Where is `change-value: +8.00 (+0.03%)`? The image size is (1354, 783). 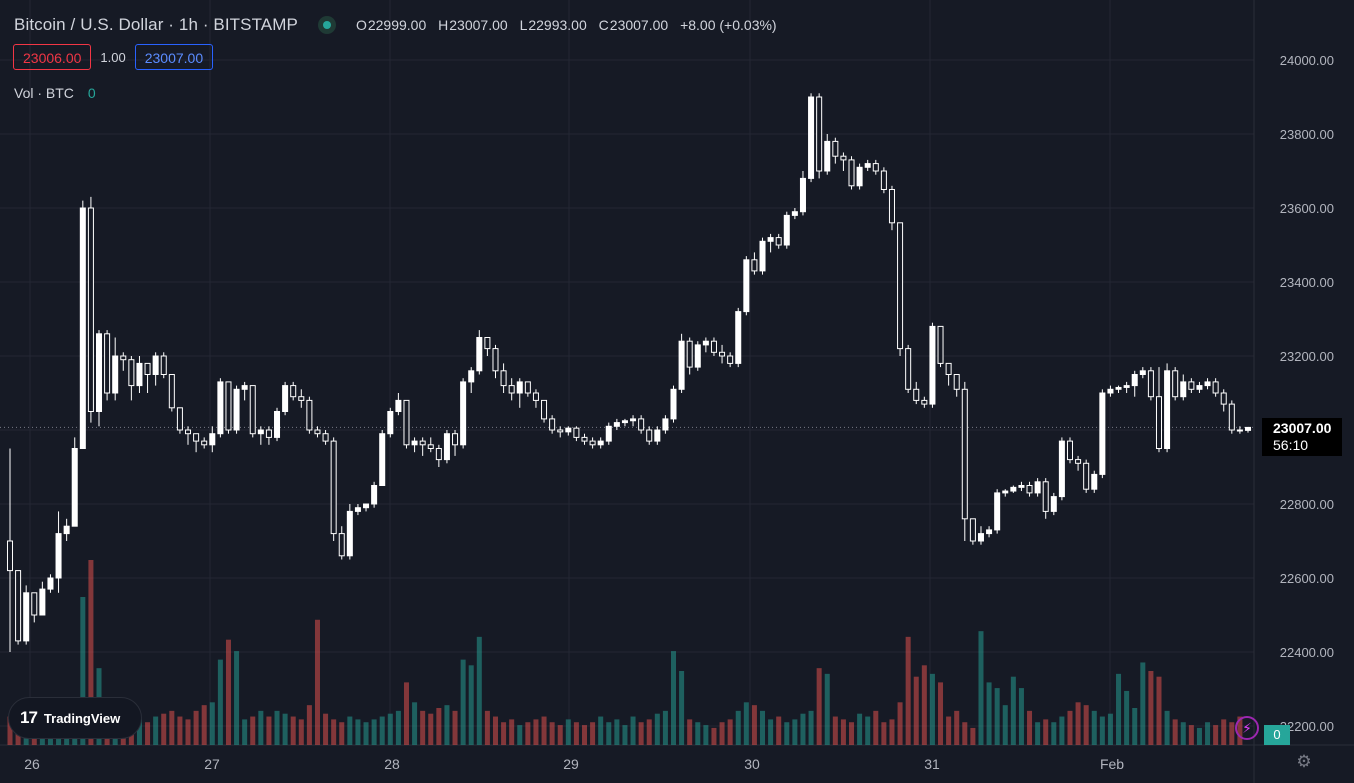
change-value: +8.00 (+0.03%) is located at coordinates (728, 25).